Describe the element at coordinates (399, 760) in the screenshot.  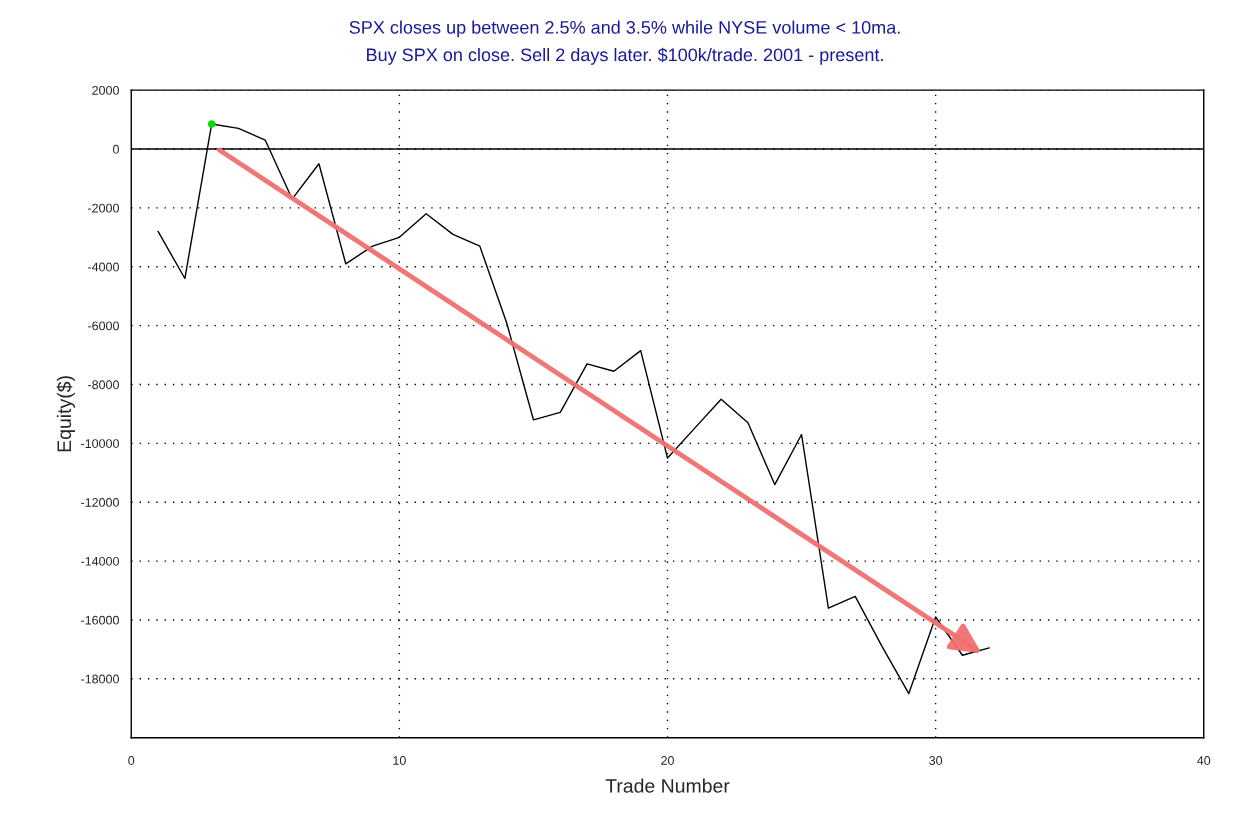
I see `x-tick-label: 10` at that location.